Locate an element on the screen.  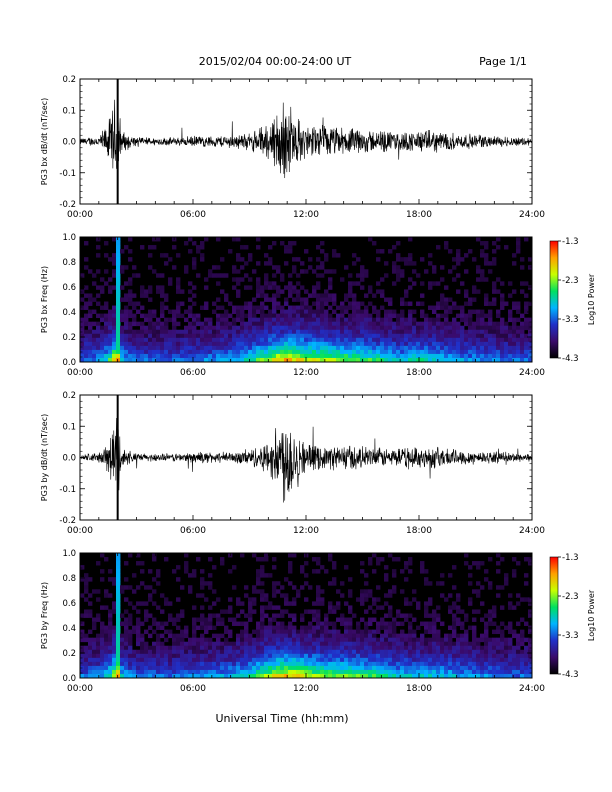
colorbar-tick-label: -1.3 is located at coordinates (570, 242).